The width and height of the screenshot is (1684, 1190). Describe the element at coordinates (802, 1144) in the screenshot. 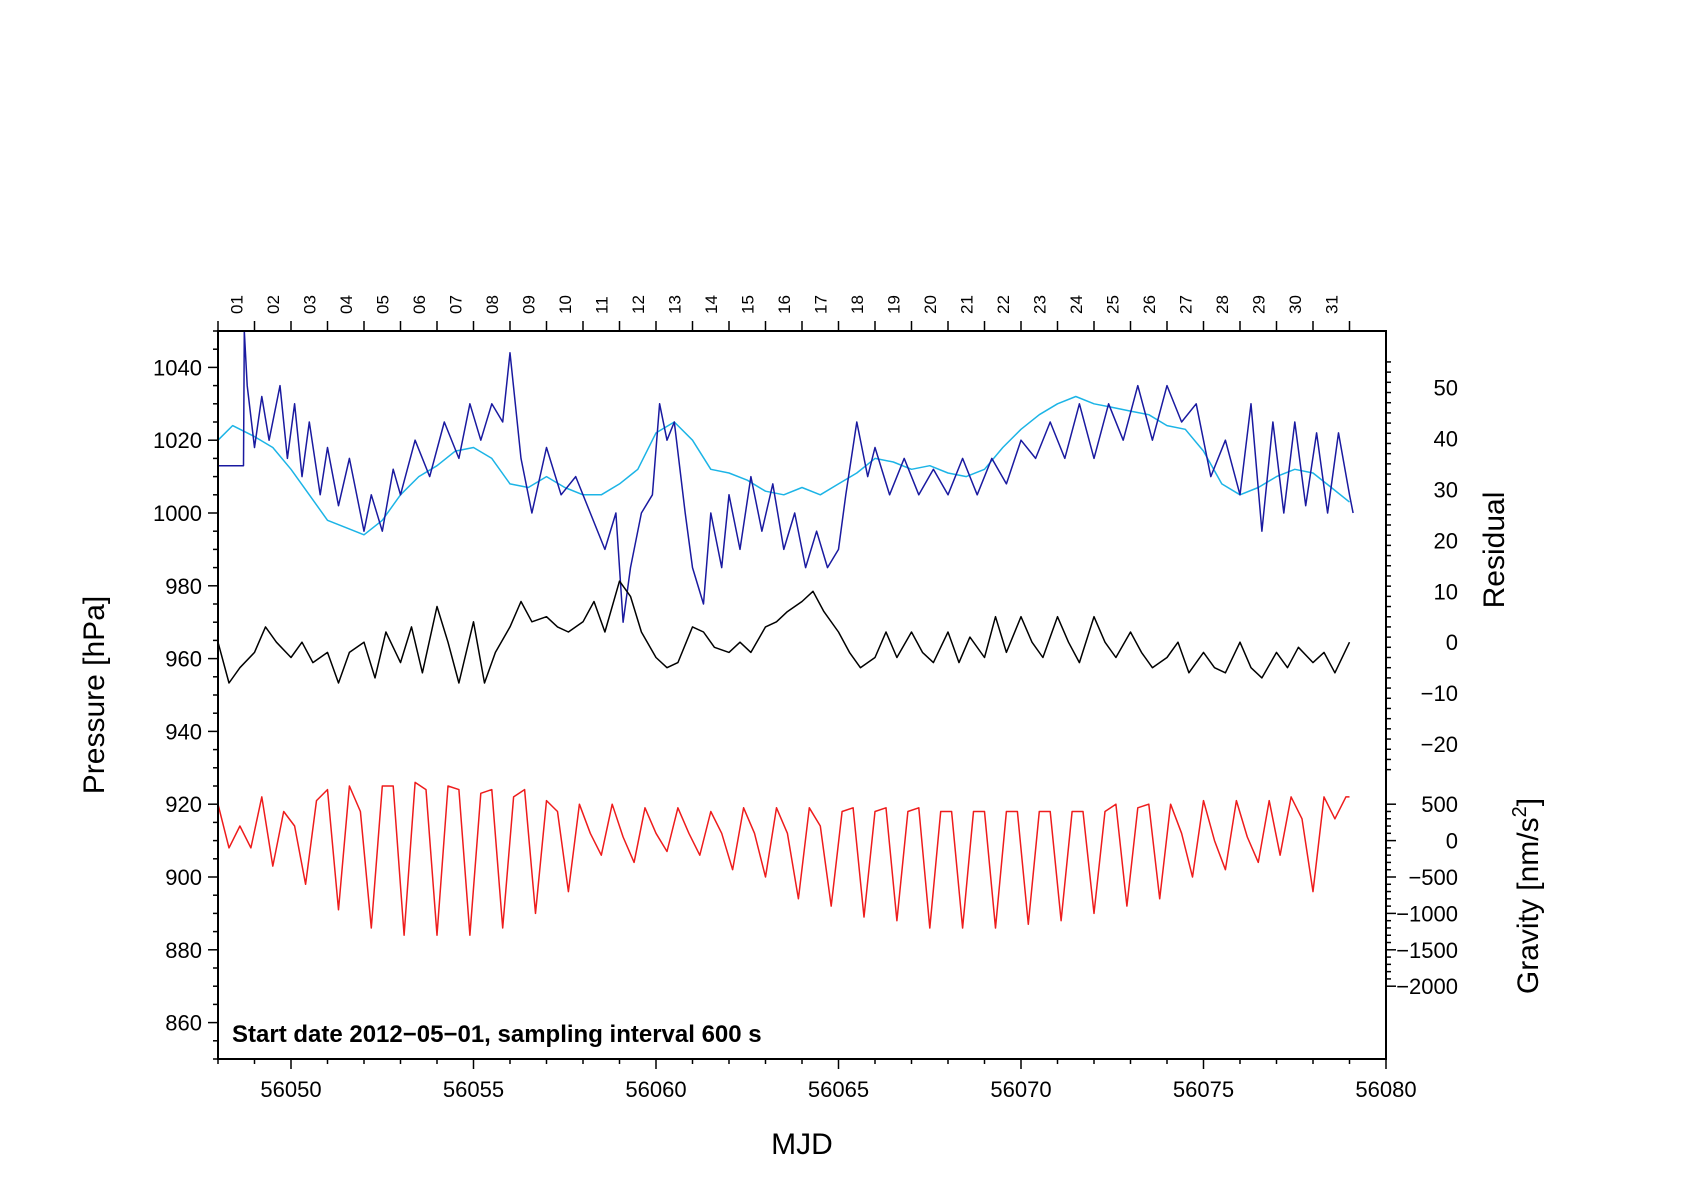

I see `x-axis-title: MJD` at that location.